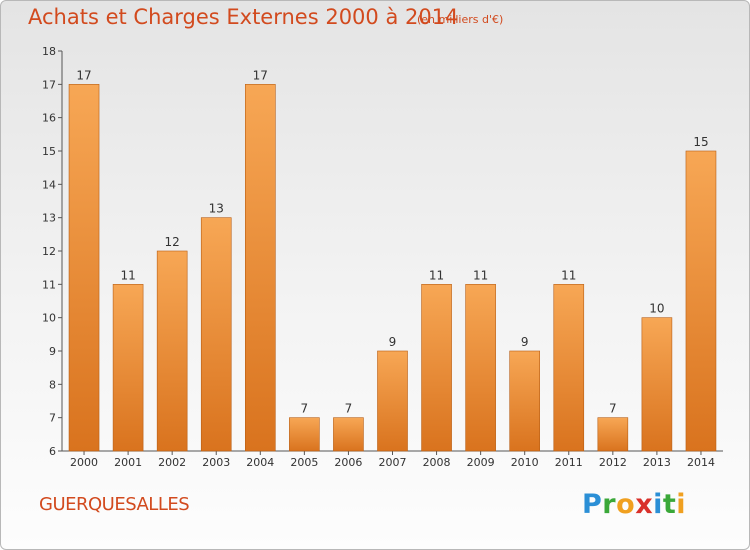 Image resolution: width=750 pixels, height=550 pixels. What do you see at coordinates (216, 462) in the screenshot?
I see `x-tick-label: 2003` at bounding box center [216, 462].